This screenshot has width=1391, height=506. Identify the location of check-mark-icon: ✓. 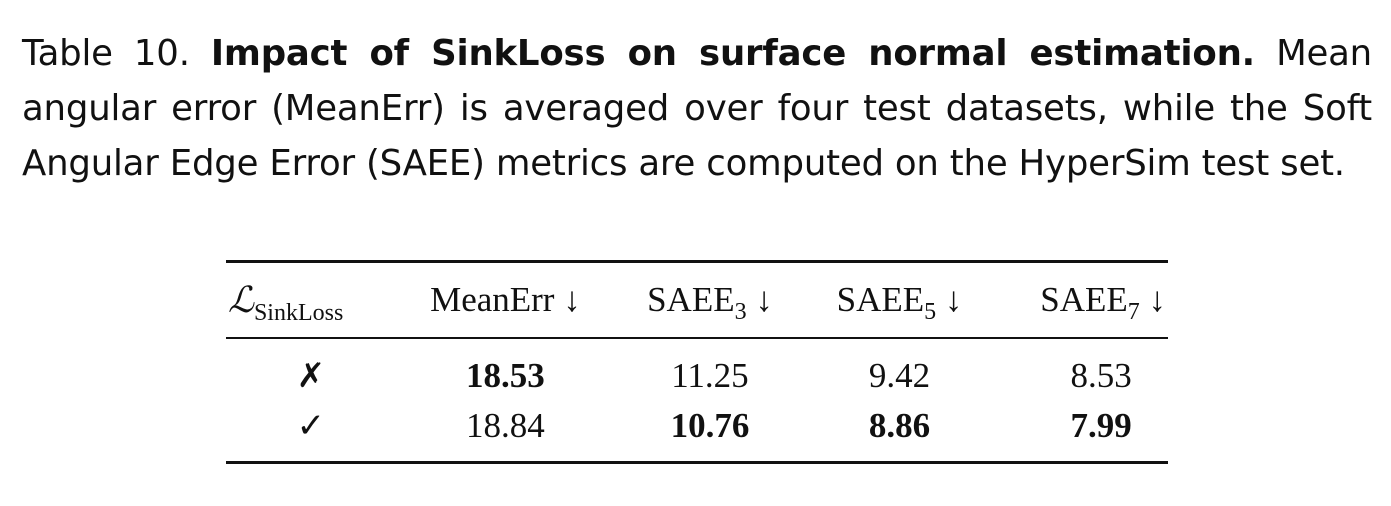
(311, 426).